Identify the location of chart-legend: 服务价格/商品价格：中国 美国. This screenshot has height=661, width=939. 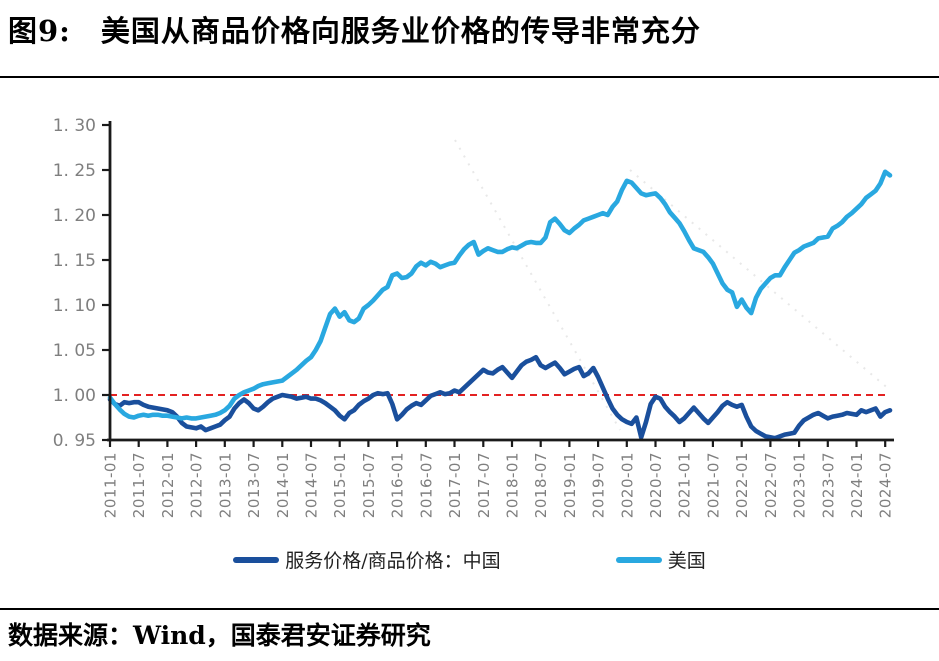
(469, 559).